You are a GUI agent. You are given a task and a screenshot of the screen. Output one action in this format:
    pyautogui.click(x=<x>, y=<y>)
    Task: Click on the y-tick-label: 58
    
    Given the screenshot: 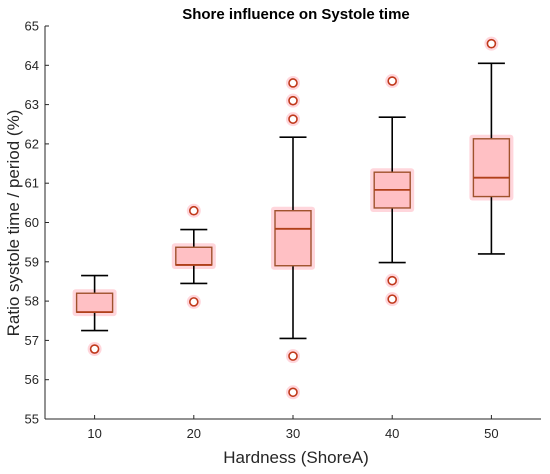 What is the action you would take?
    pyautogui.click(x=32, y=301)
    